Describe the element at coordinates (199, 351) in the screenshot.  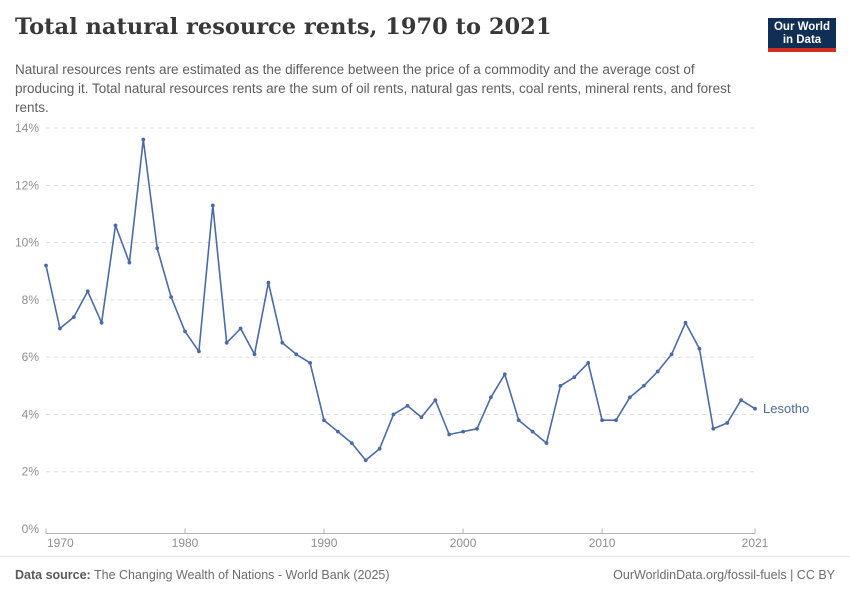
I see `data-point-1981` at that location.